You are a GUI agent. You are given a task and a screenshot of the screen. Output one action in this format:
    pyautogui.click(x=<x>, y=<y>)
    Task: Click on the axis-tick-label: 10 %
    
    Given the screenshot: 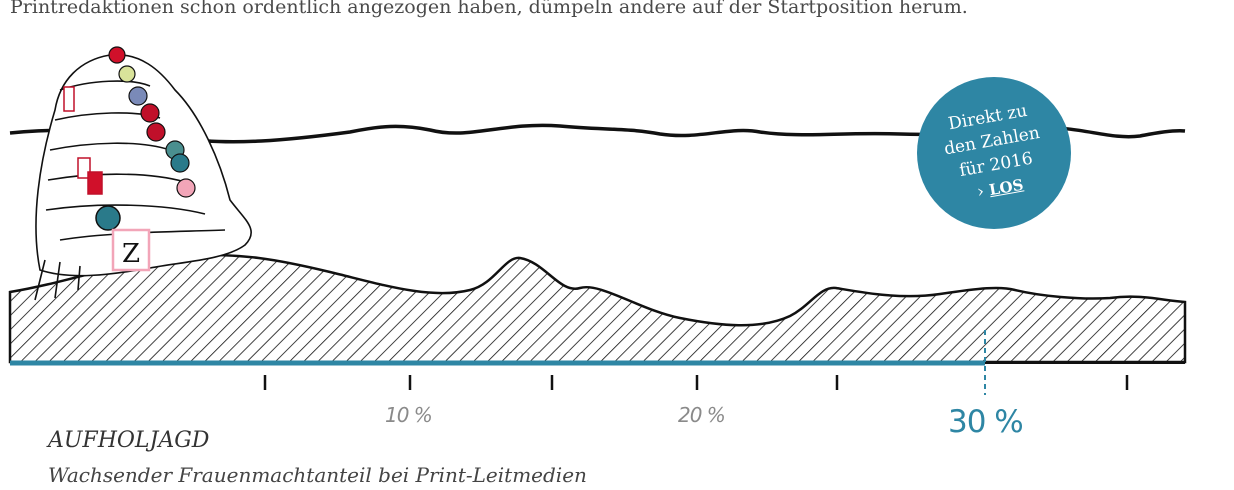 What is the action you would take?
    pyautogui.click(x=409, y=415)
    